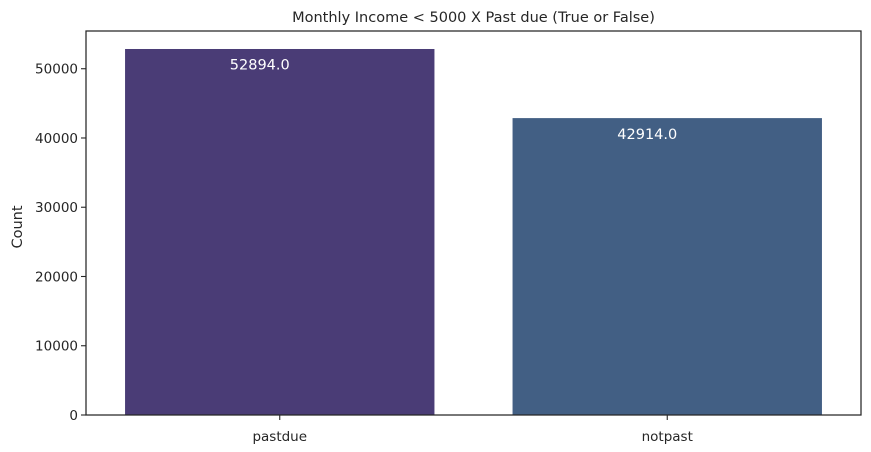  Describe the element at coordinates (472, 430) in the screenshot. I see `x-axis: pastdue notpast` at that location.